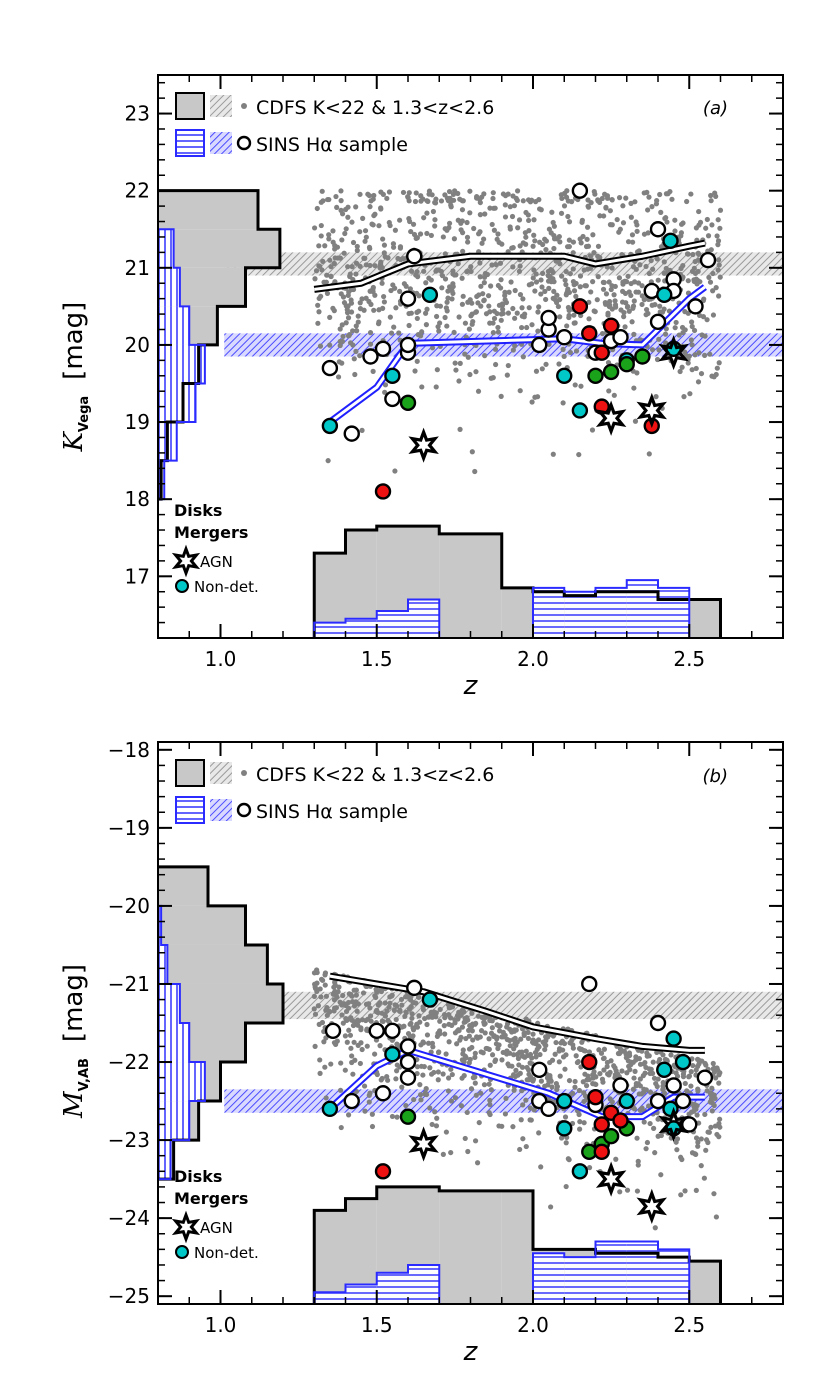 The height and width of the screenshot is (1397, 830). Describe the element at coordinates (517, 331) in the screenshot. I see `cdfs-field-scatter` at that location.